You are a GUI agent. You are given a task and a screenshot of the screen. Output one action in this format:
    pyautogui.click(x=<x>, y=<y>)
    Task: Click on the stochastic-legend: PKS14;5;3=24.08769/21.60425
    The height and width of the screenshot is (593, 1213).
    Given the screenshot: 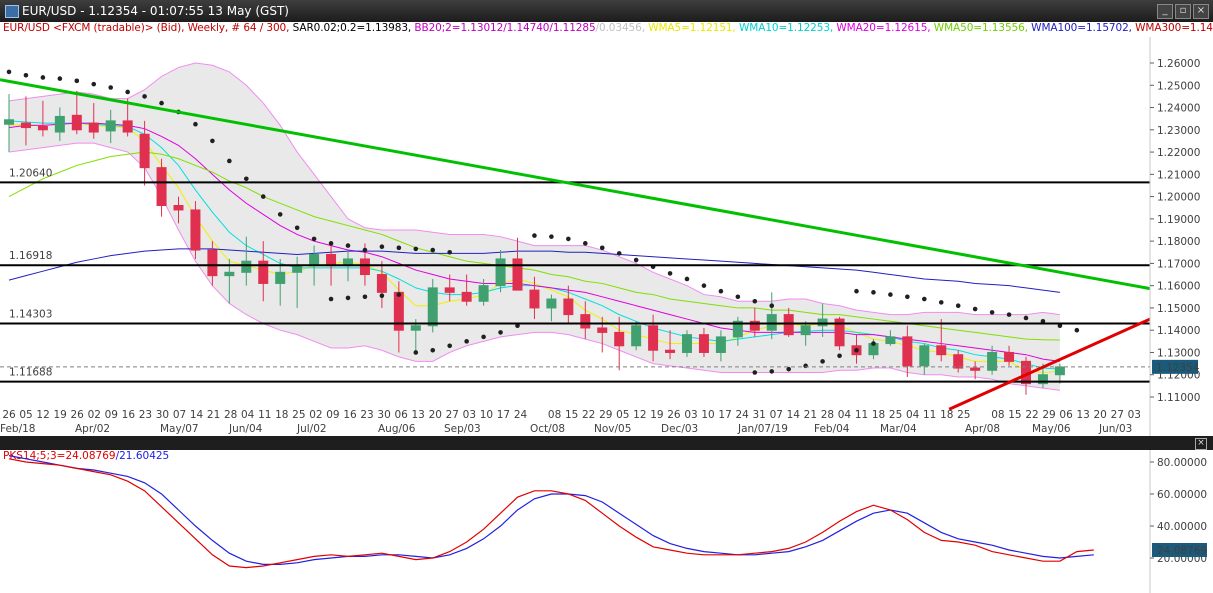 What is the action you would take?
    pyautogui.click(x=86, y=456)
    